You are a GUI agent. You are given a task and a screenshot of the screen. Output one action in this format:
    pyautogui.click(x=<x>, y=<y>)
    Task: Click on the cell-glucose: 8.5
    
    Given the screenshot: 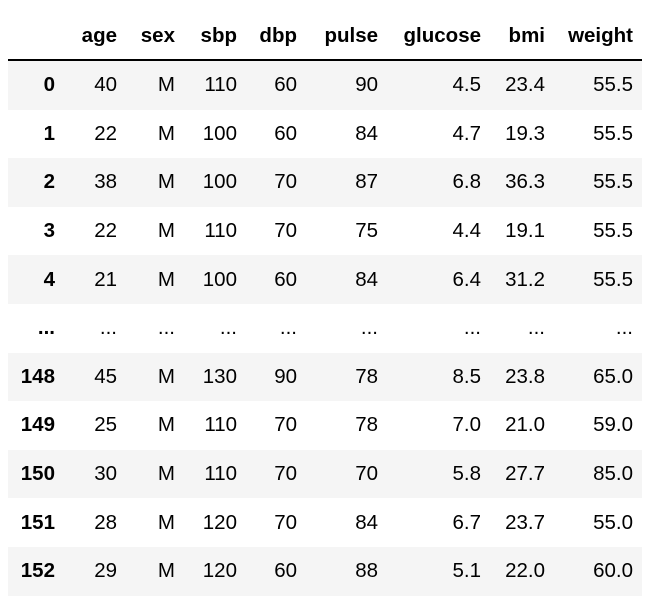 What is the action you would take?
    pyautogui.click(x=467, y=376)
    